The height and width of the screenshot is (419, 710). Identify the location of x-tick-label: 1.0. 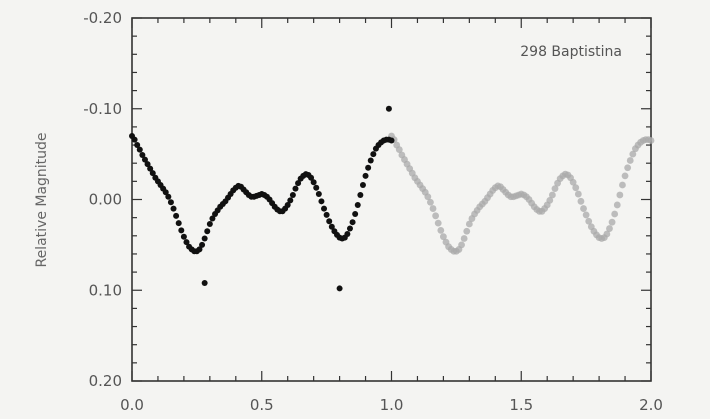
(392, 405).